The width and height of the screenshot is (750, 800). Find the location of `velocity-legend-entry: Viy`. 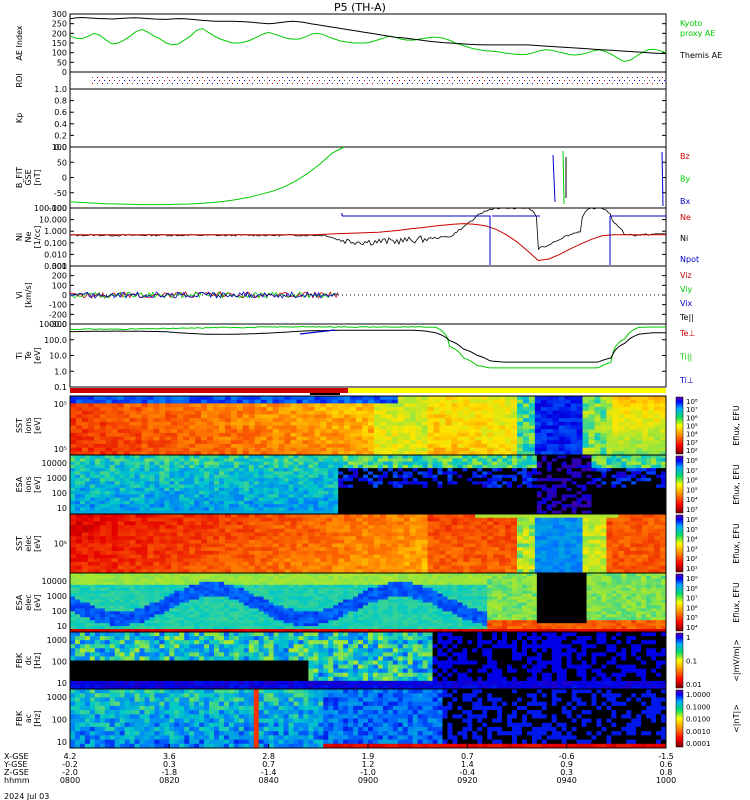

velocity-legend-entry: Viy is located at coordinates (686, 289).